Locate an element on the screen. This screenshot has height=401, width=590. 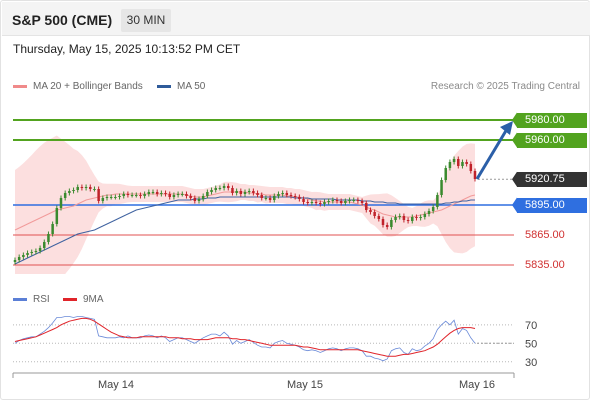
legend-rsi-swatch is located at coordinates (20, 299).